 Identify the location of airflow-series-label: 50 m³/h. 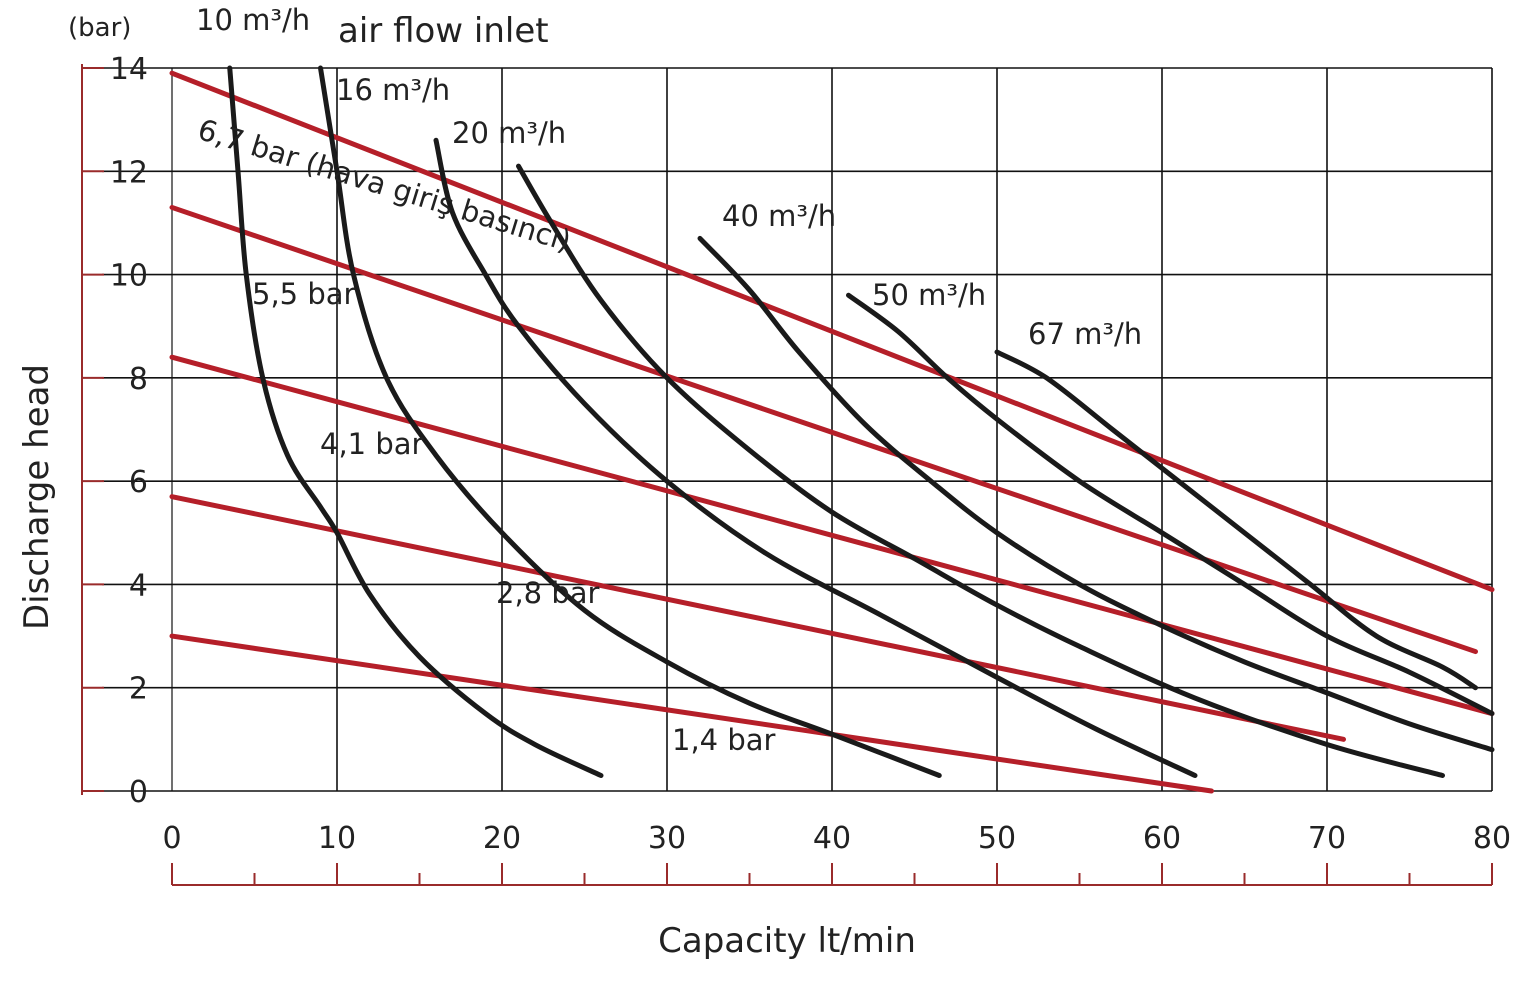
(929, 295).